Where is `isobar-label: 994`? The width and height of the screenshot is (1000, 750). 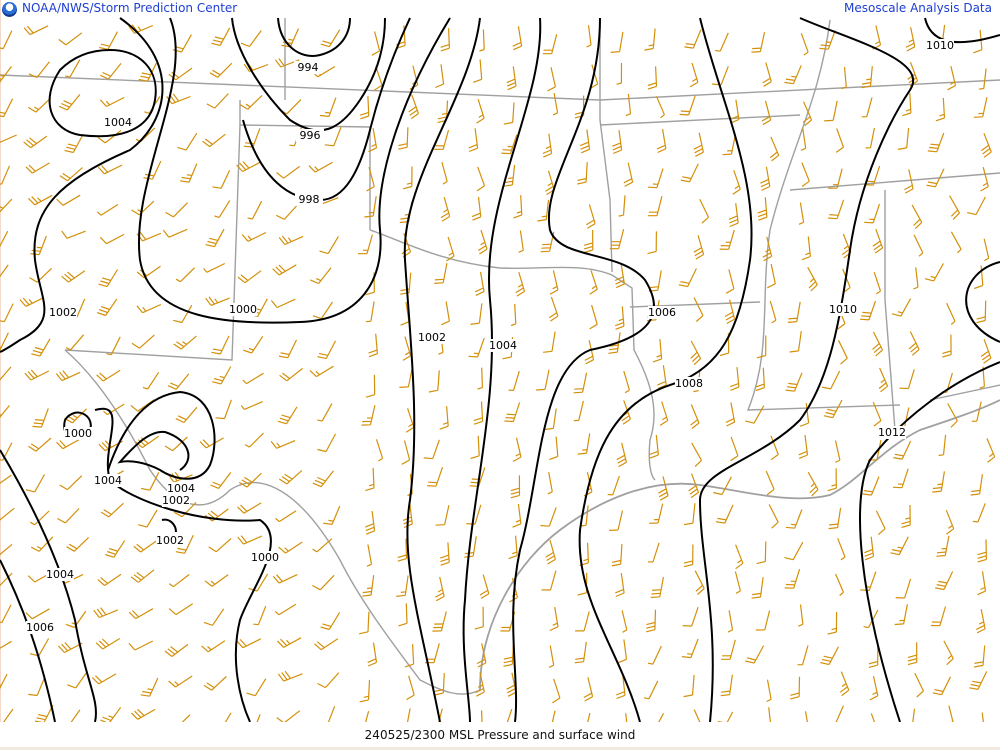
isobar-label: 994 is located at coordinates (308, 67).